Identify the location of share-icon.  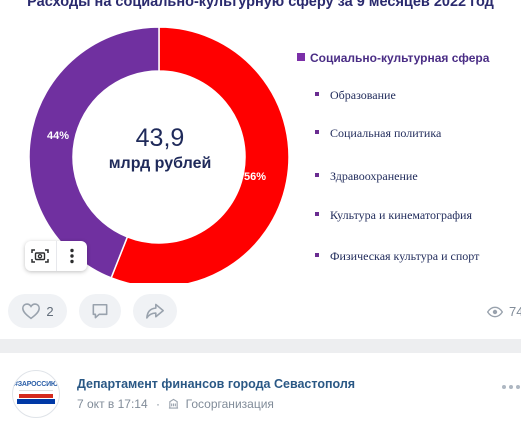
(155, 311).